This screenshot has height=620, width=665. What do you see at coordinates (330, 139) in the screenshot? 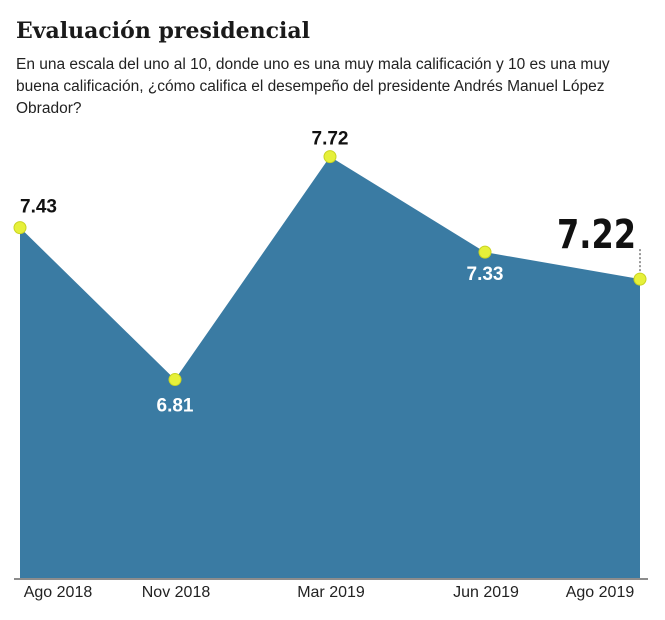
I see `value-label: 7.72` at bounding box center [330, 139].